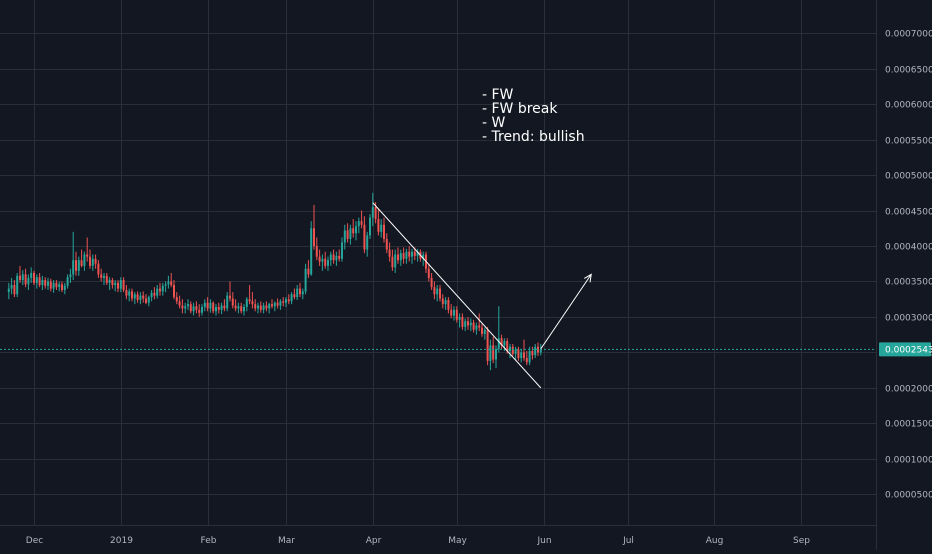 Image resolution: width=932 pixels, height=554 pixels. What do you see at coordinates (566, 311) in the screenshot?
I see `arrow-drawing` at bounding box center [566, 311].